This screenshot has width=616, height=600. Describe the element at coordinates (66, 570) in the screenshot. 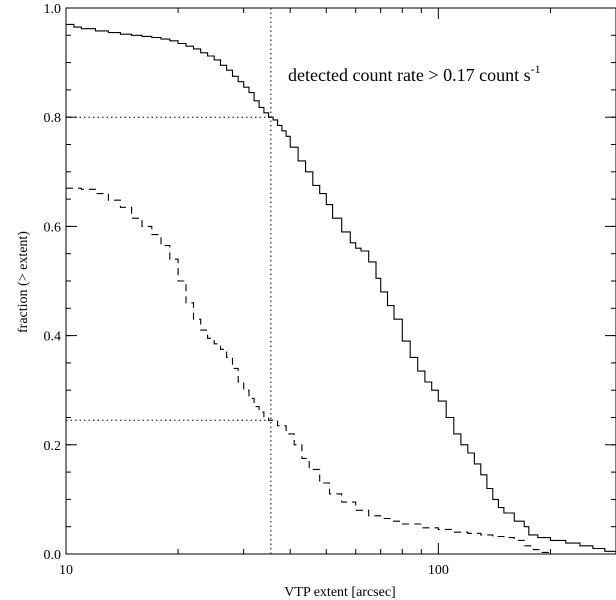

I see `x-tick-label: 10` at that location.